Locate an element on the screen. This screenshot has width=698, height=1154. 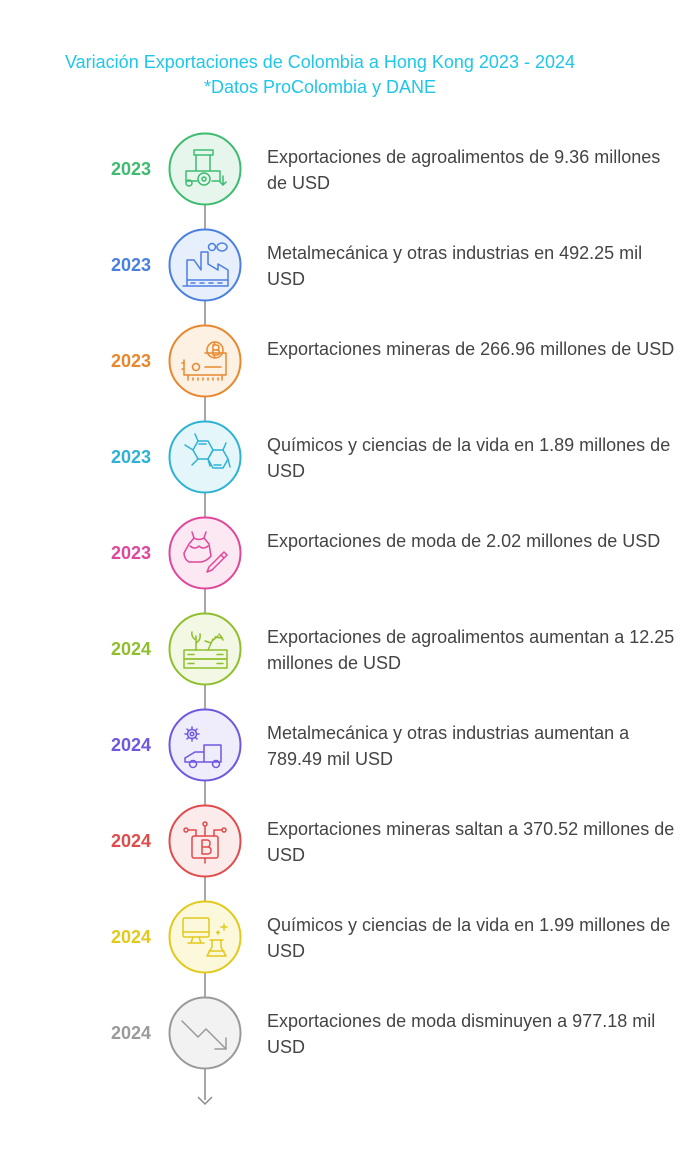
sprout-crate-icon is located at coordinates (205, 650).